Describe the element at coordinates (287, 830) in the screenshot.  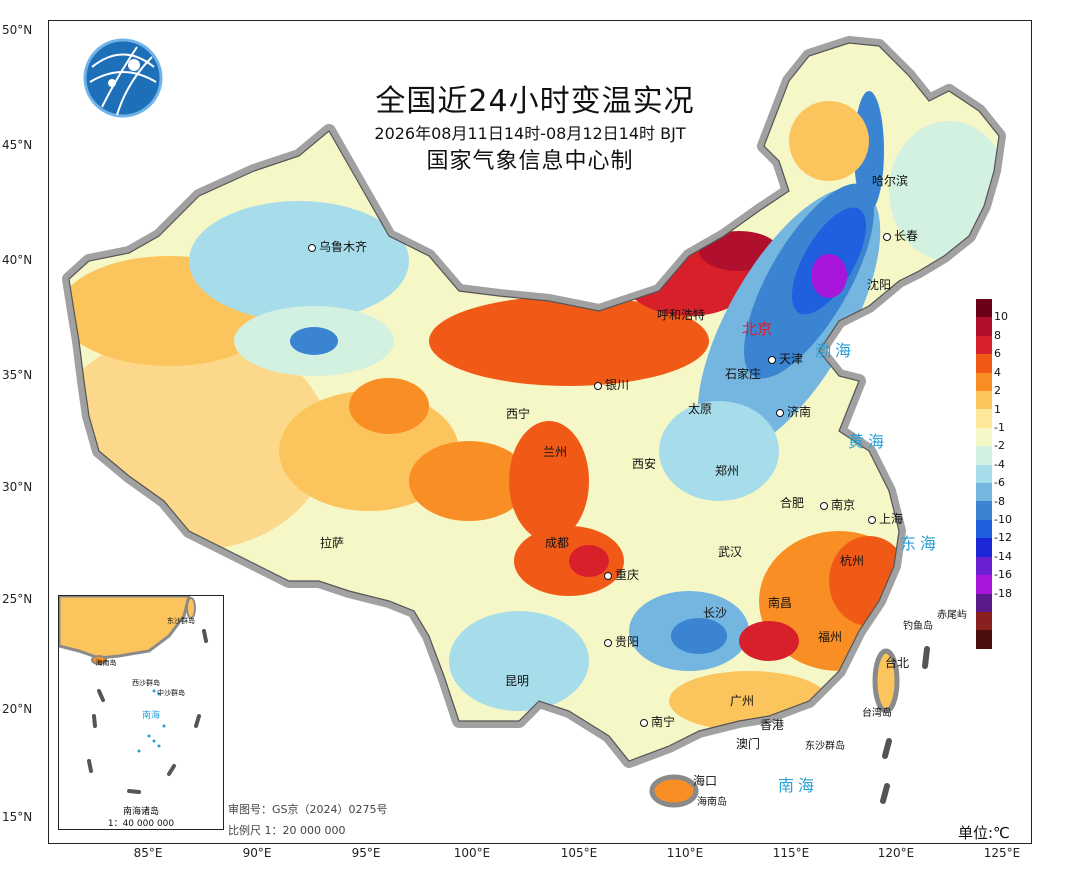
I see `map-scale: 比例尺 1：20 000 000` at that location.